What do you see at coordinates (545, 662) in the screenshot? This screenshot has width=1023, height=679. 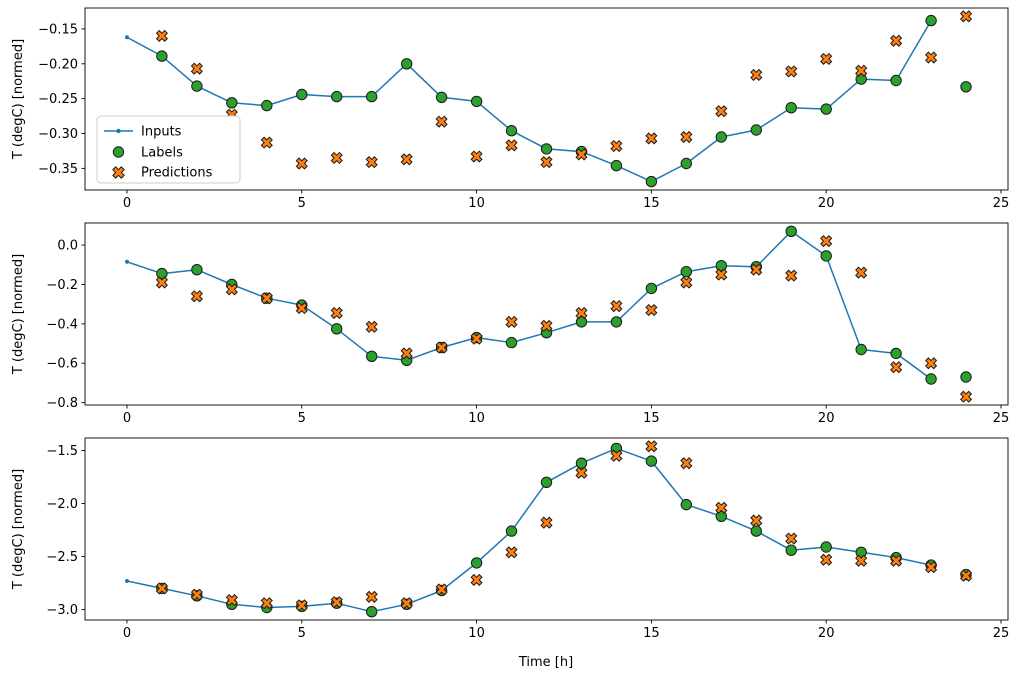 I see `xlabel: Time [h]` at bounding box center [545, 662].